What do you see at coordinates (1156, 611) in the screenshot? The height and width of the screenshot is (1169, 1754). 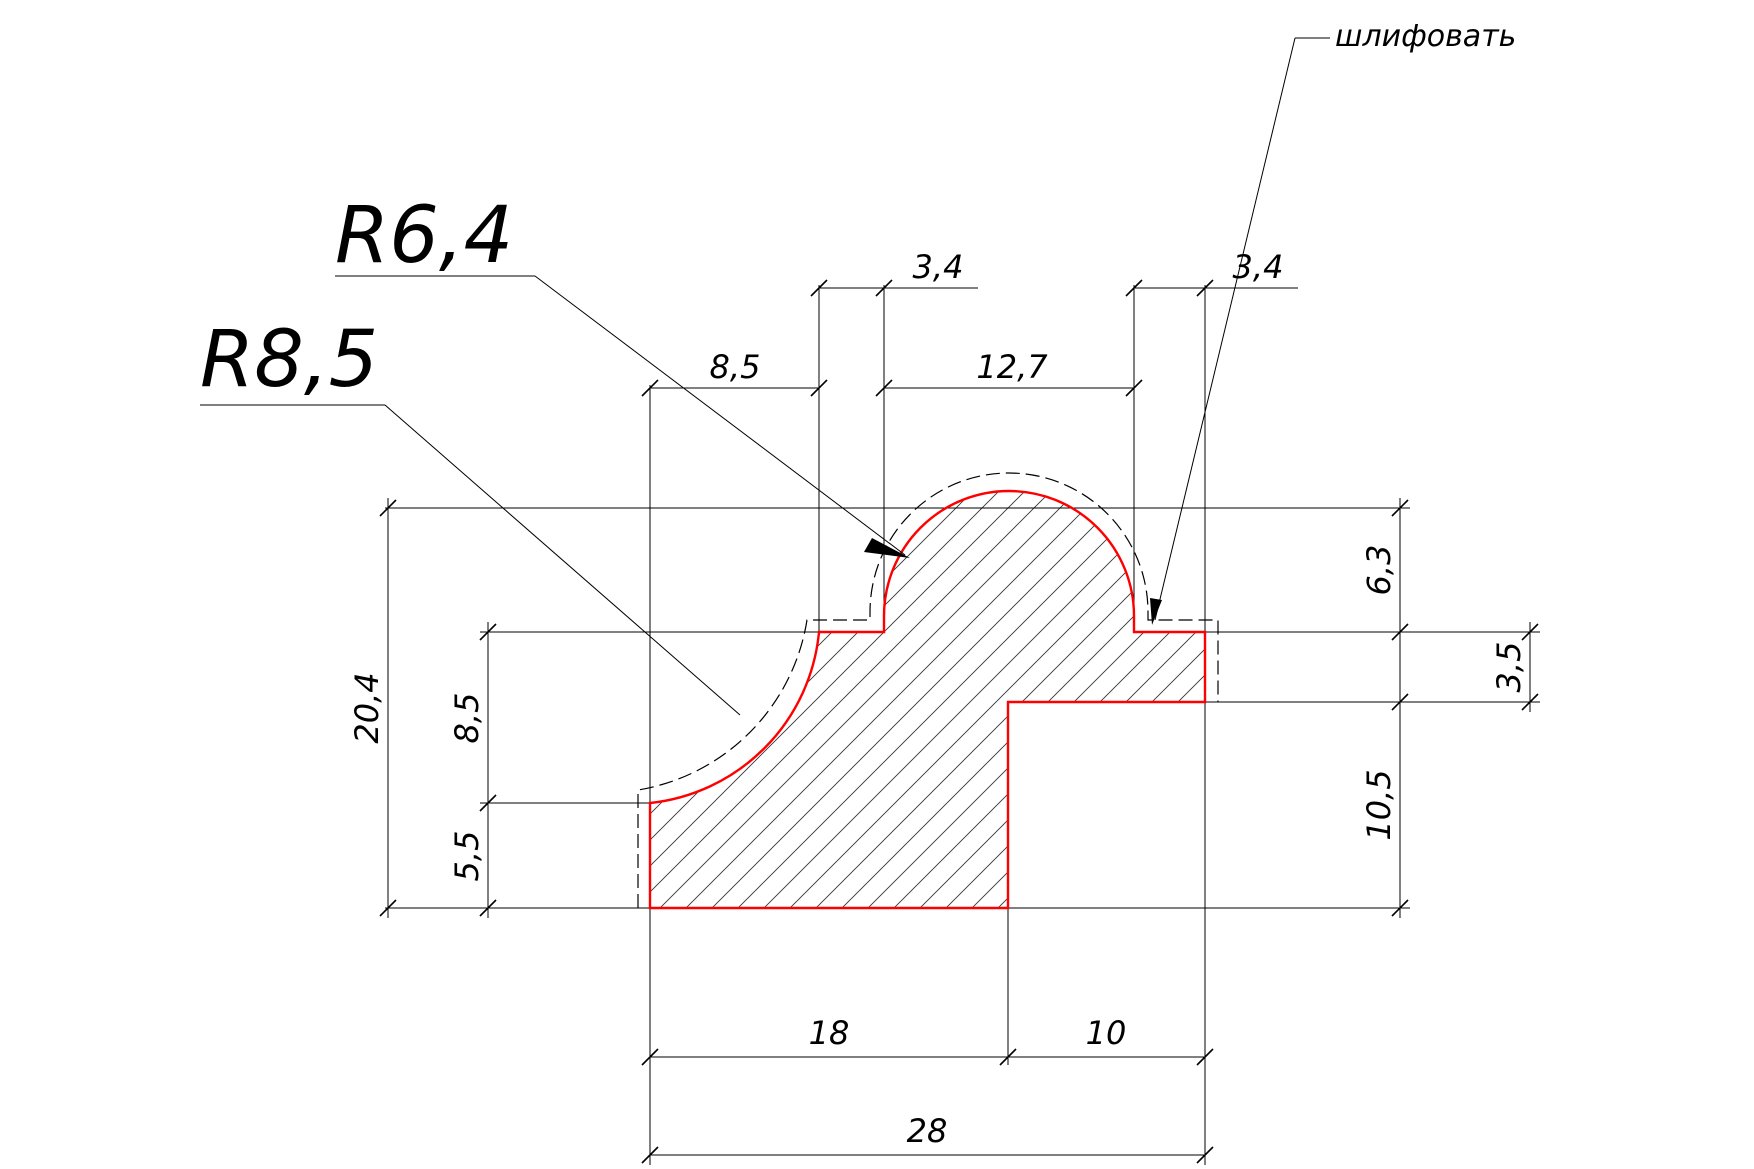 I see `leader-arrow-note` at bounding box center [1156, 611].